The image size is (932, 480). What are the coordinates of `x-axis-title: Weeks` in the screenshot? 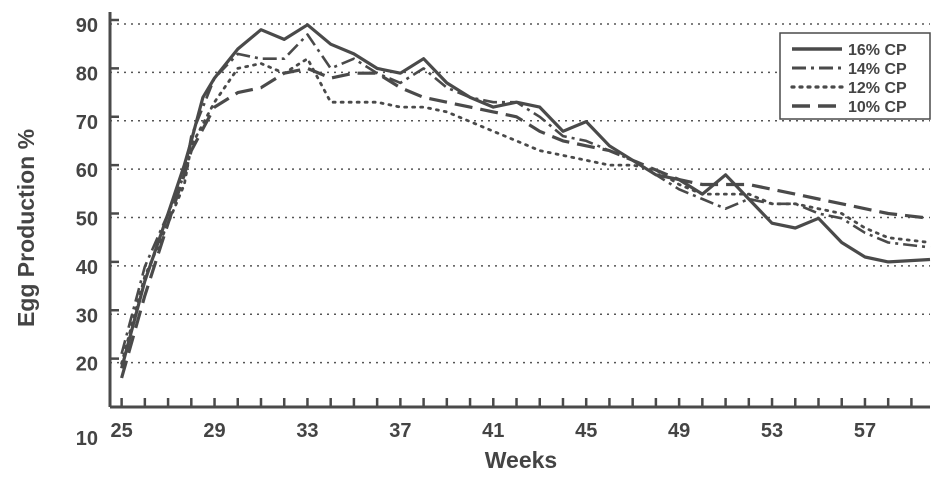 It's located at (521, 460).